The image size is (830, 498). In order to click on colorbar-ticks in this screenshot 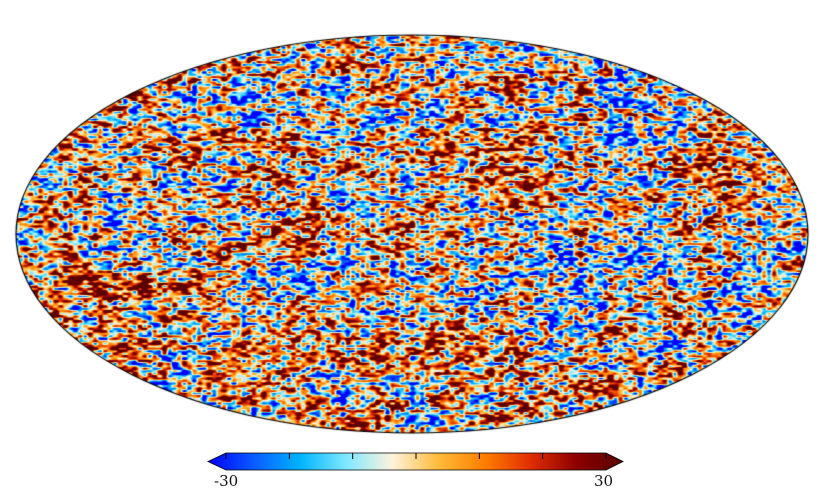, I will do `click(416, 456)`.